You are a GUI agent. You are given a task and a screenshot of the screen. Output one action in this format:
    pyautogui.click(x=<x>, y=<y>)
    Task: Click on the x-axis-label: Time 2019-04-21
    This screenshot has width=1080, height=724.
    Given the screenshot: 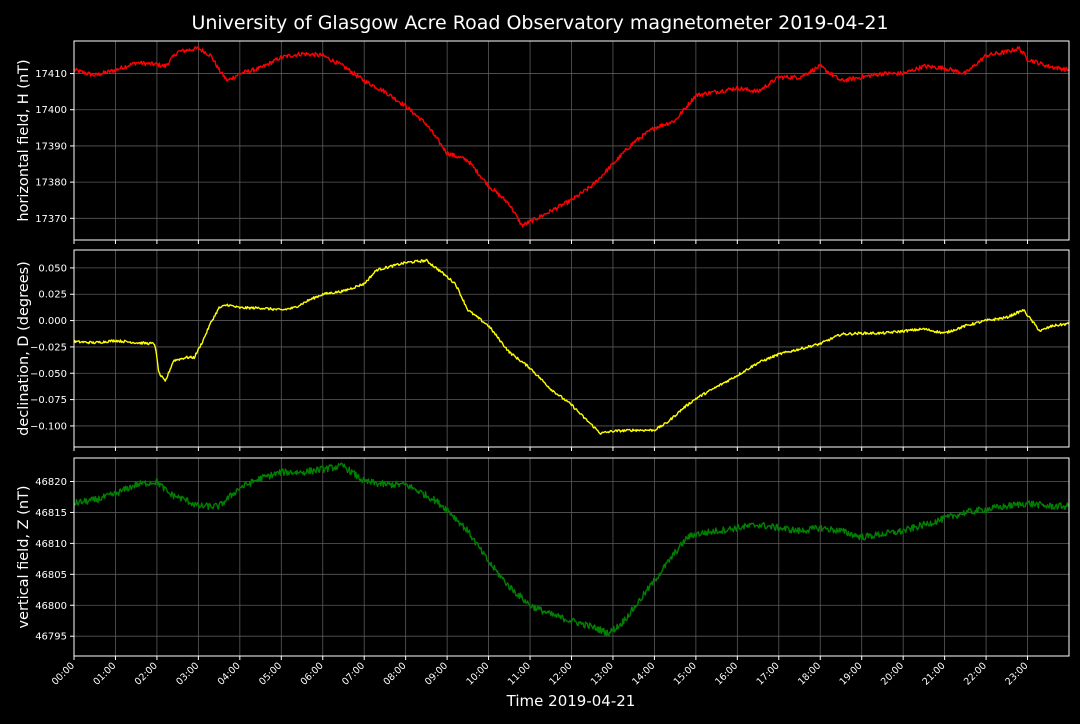 What is the action you would take?
    pyautogui.click(x=571, y=701)
    